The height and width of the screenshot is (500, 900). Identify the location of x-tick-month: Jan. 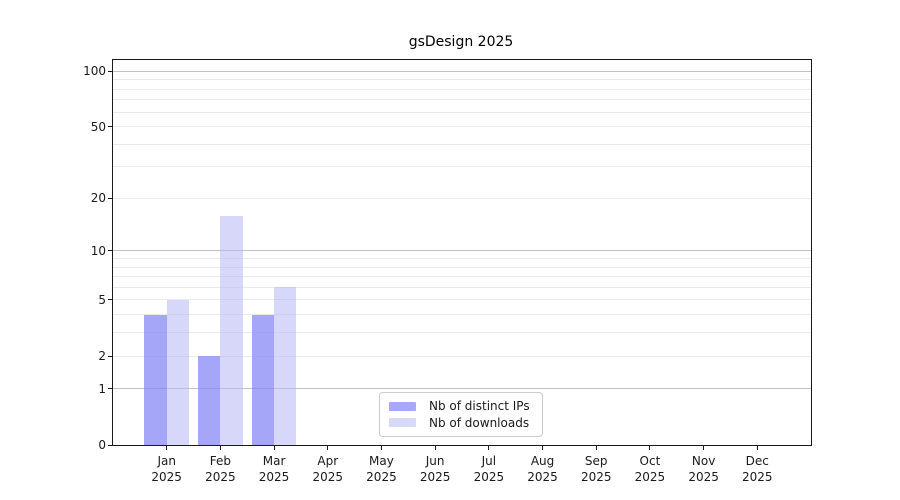
(166, 461).